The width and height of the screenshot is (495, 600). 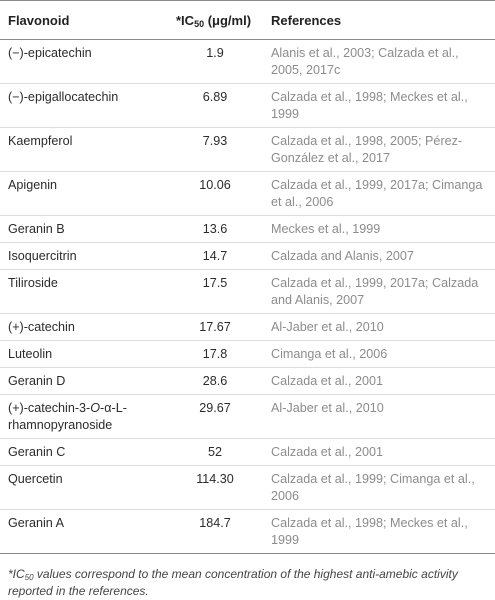 I want to click on flavonoid-name: (−)-epicatechin, so click(x=84, y=61).